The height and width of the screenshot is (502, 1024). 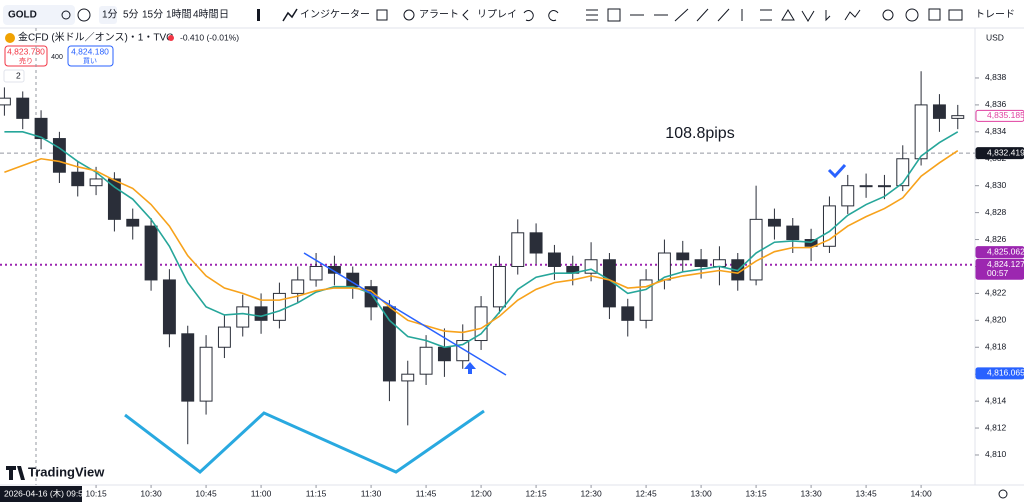 I want to click on compare-button, so click(x=84, y=15).